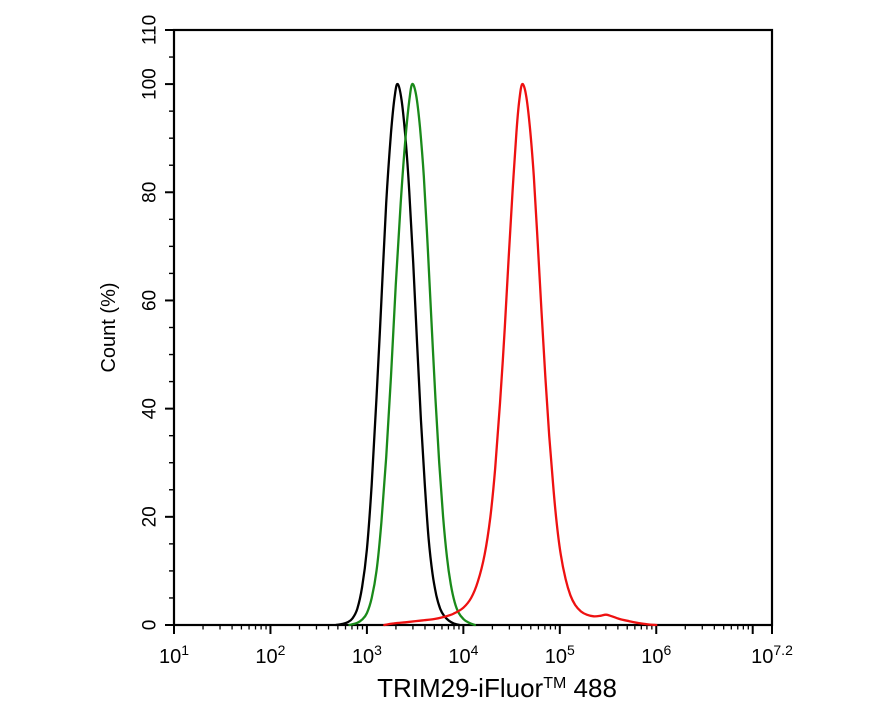  Describe the element at coordinates (397, 354) in the screenshot. I see `curve-black` at that location.